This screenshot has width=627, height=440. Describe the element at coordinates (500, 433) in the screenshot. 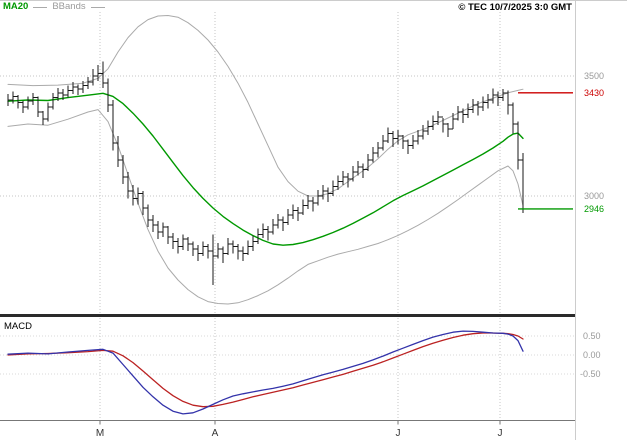

I see `month-label-4: J` at that location.